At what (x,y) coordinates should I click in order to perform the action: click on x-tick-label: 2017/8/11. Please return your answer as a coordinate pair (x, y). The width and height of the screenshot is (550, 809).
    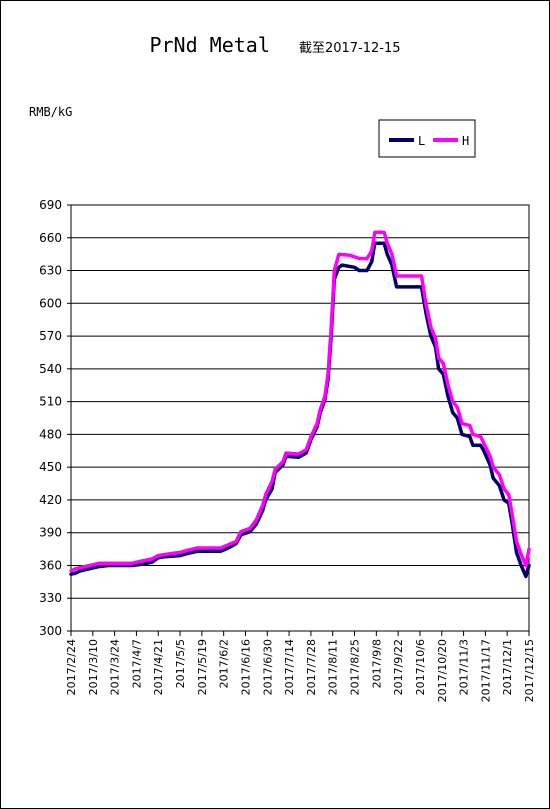
    Looking at the image, I should click on (333, 667).